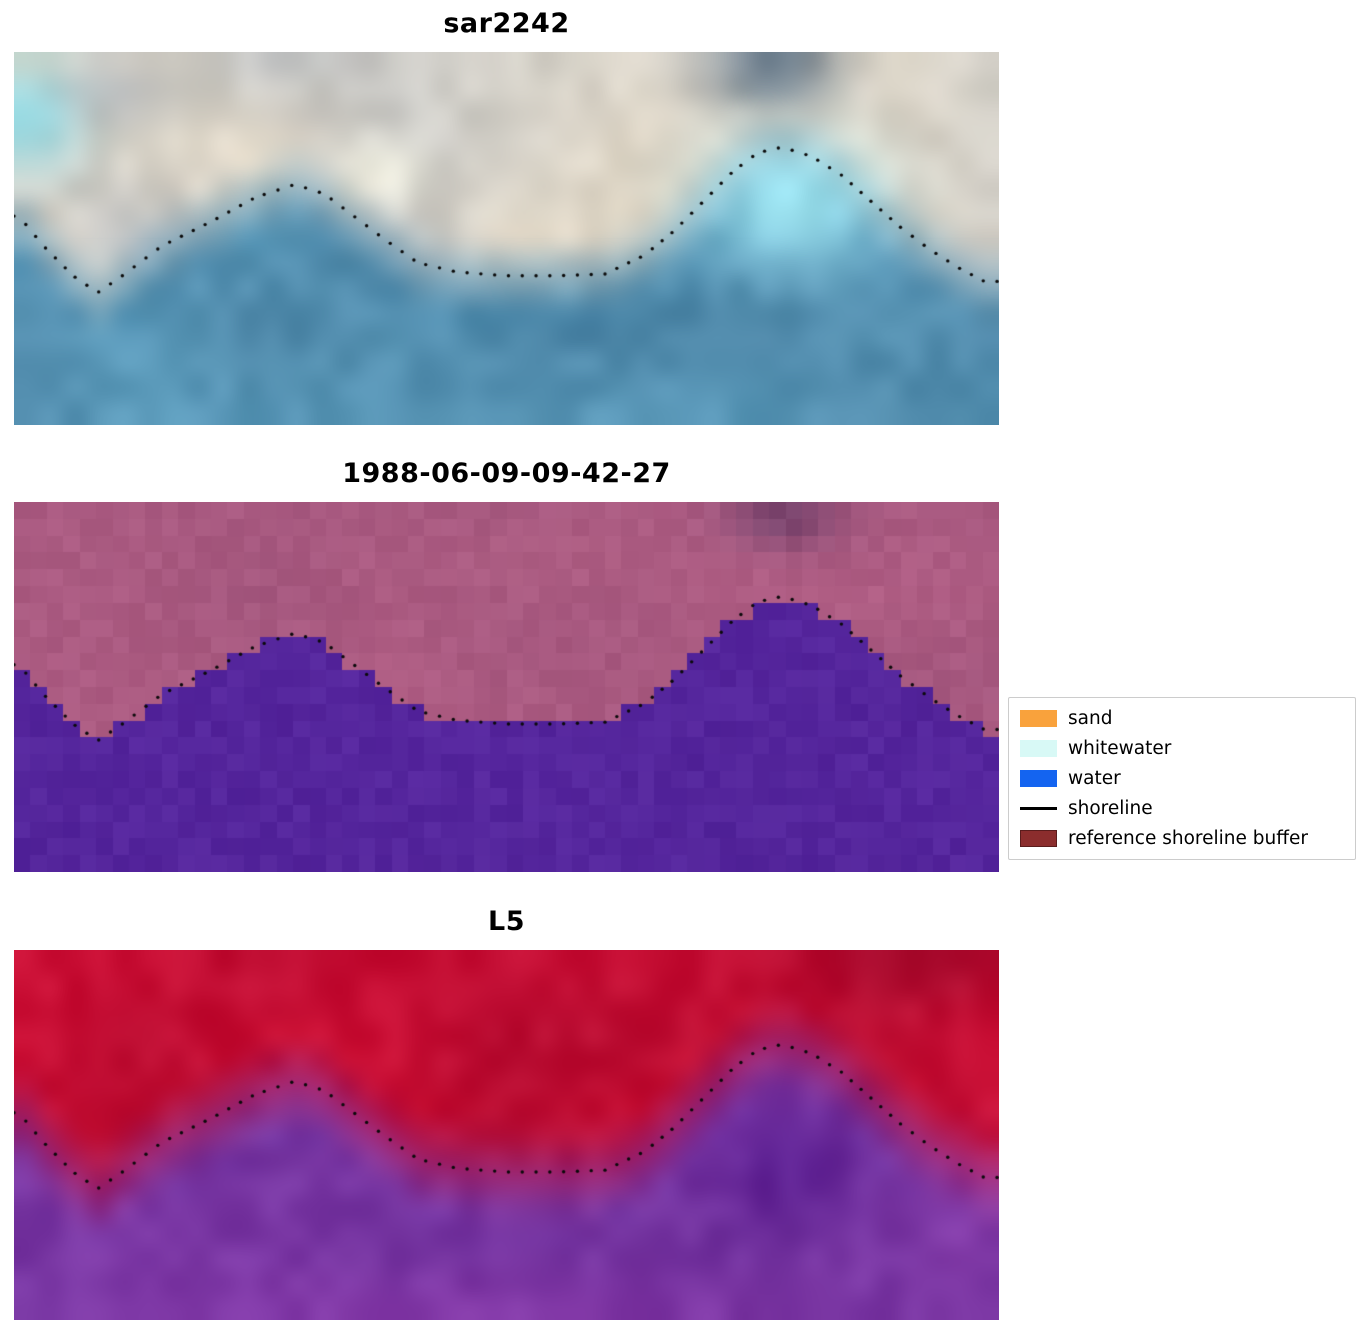 The width and height of the screenshot is (1370, 1337). I want to click on panel-title-l5: L5, so click(506, 921).